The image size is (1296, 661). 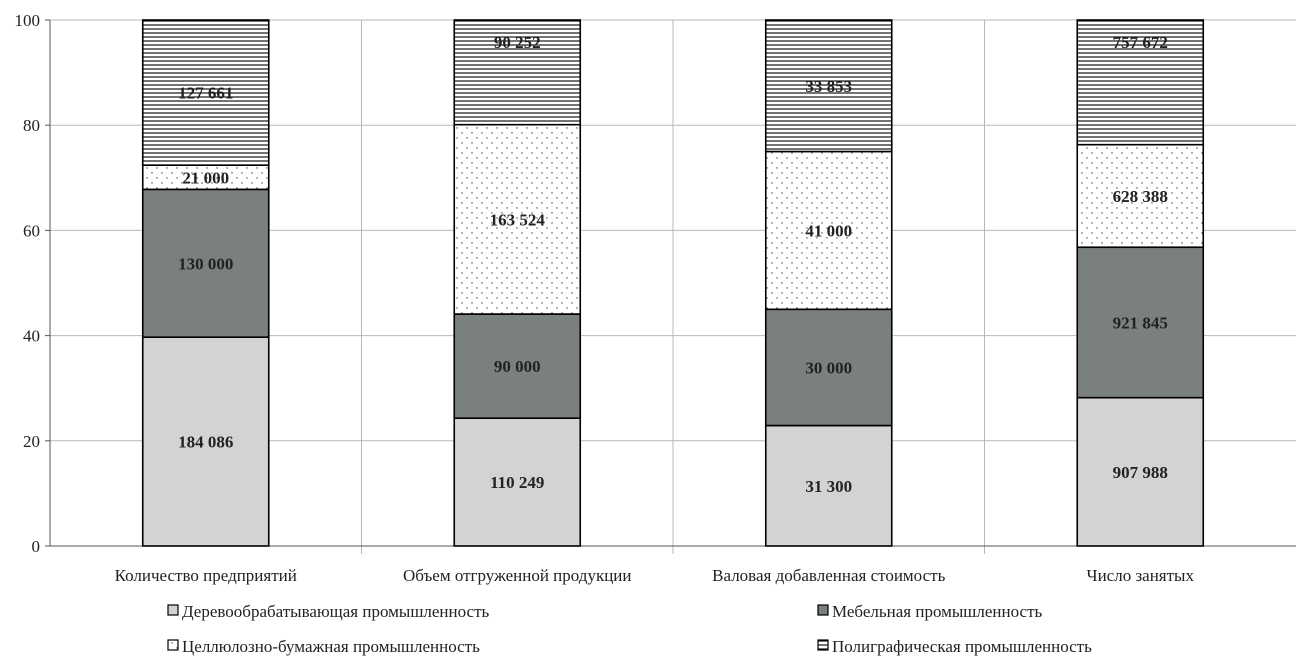 I want to click on data-label: 163 524, so click(x=518, y=219).